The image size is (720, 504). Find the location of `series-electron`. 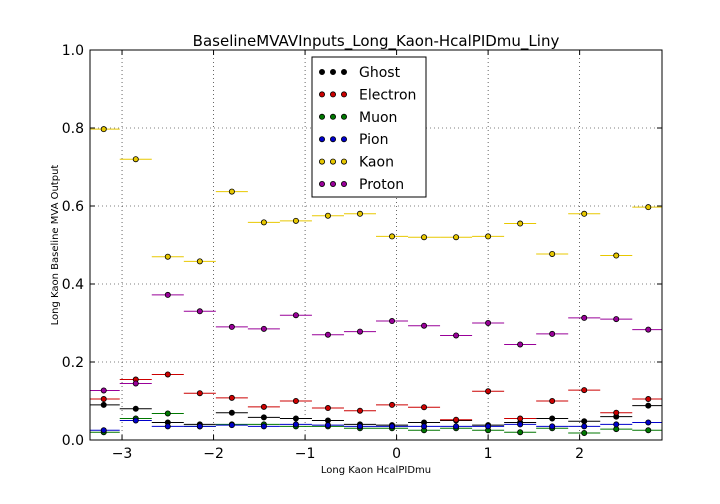

series-electron is located at coordinates (376, 397).